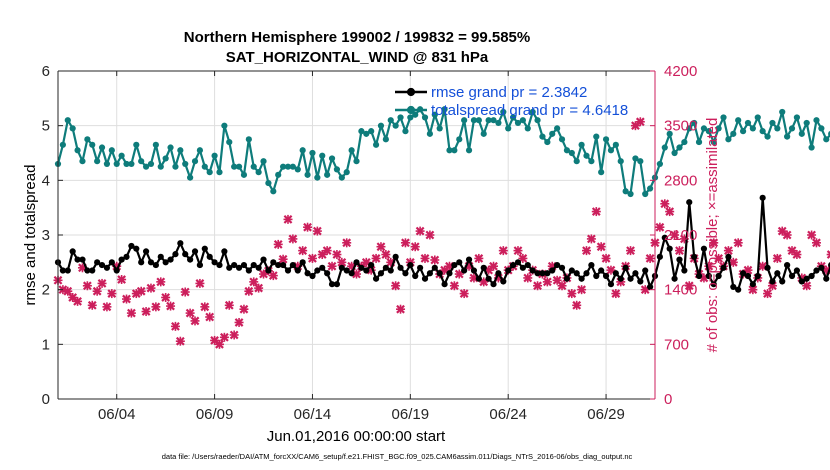 This screenshot has height=470, width=830. Describe the element at coordinates (680, 180) in the screenshot. I see `y2-tick-label: 2800` at that location.